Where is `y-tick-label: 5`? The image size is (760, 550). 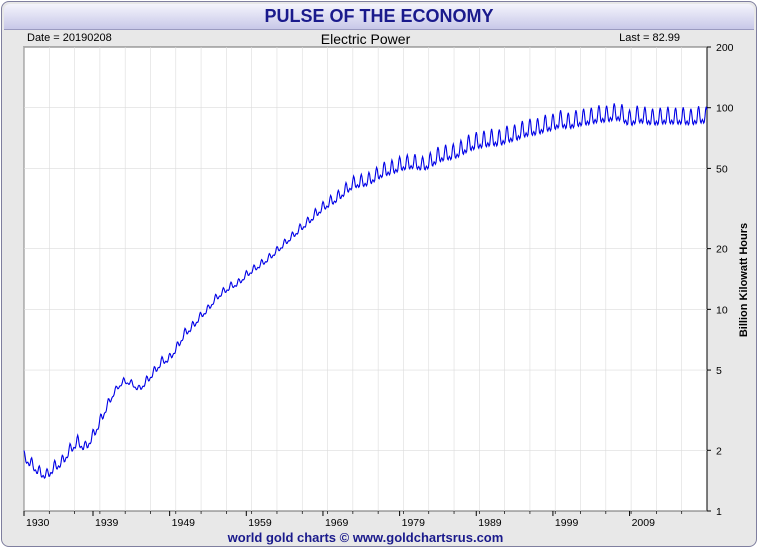
y-tick-label: 5 is located at coordinates (719, 371).